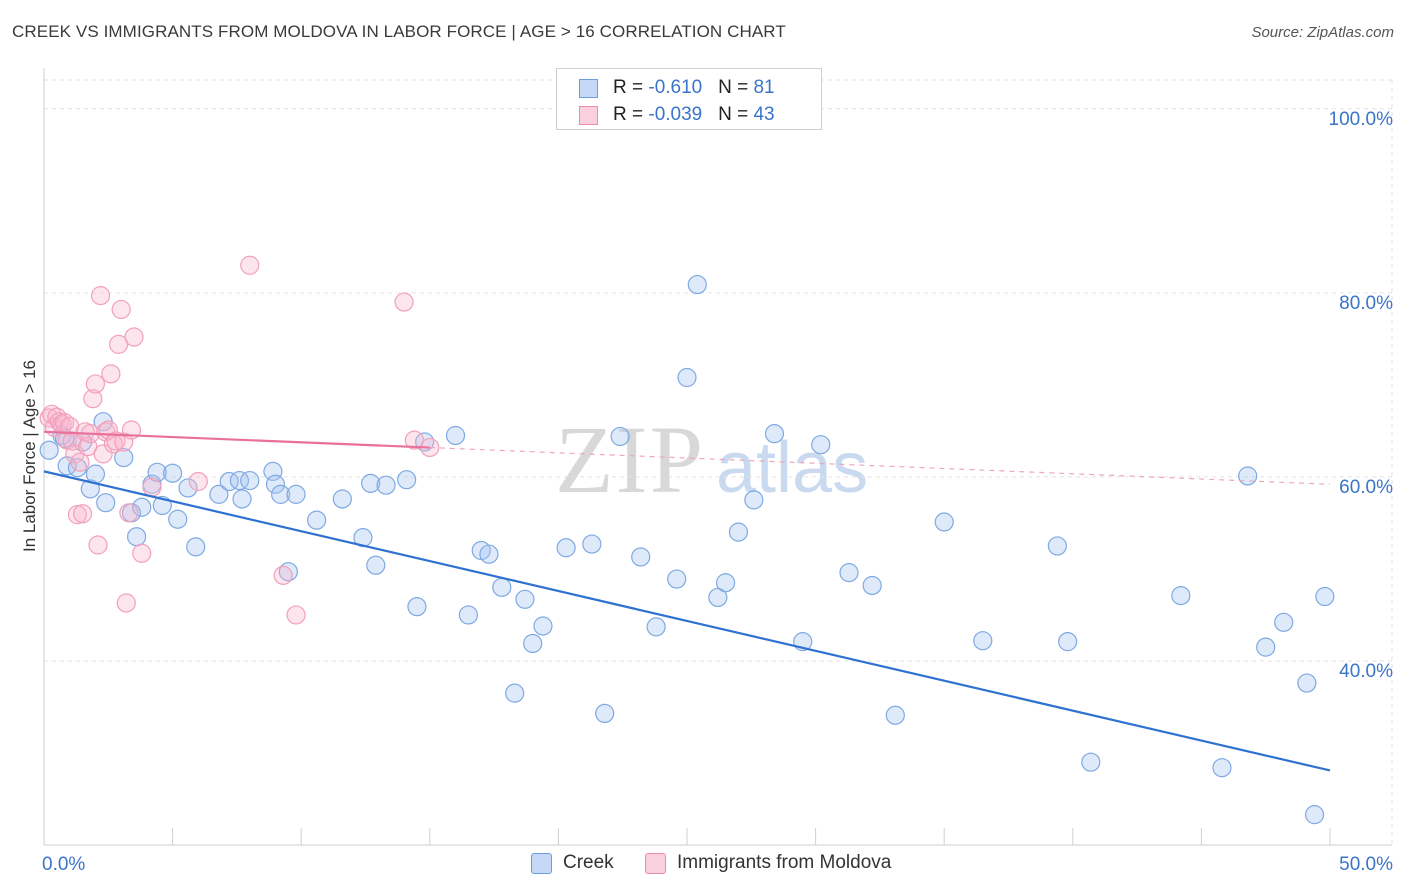 This screenshot has height=892, width=1406. I want to click on y-tick-label: 40.0%, so click(1366, 671).